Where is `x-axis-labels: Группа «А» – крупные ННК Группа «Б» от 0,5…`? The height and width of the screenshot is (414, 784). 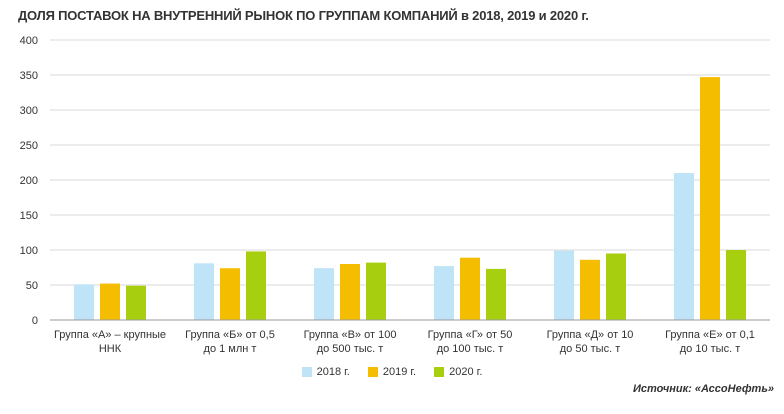 x-axis-labels: Группа «А» – крупные ННК Группа «Б» от 0,5… is located at coordinates (404, 342).